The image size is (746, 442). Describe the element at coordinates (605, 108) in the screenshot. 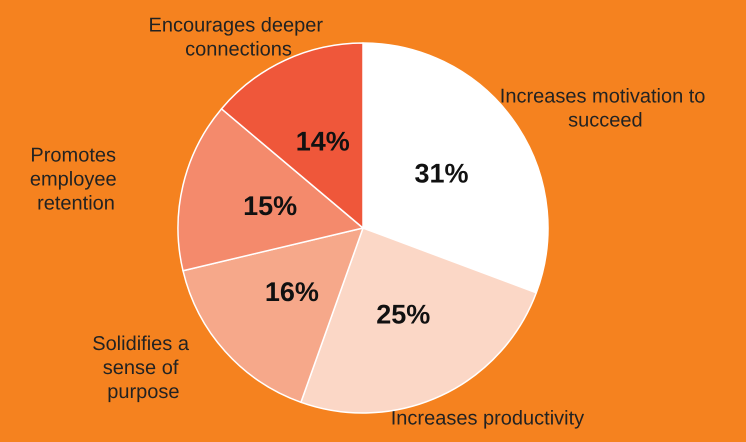

I see `slice-label: Increases motivation to succeed` at that location.